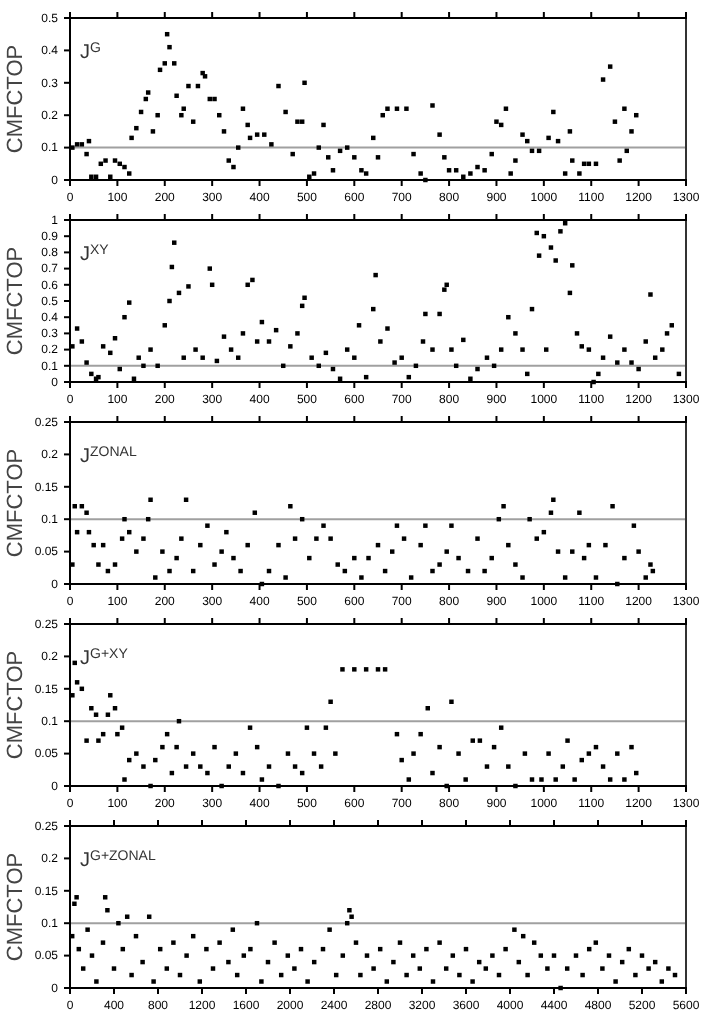 The width and height of the screenshot is (708, 1022). I want to click on text: J$^{XY}$, so click(95, 254).